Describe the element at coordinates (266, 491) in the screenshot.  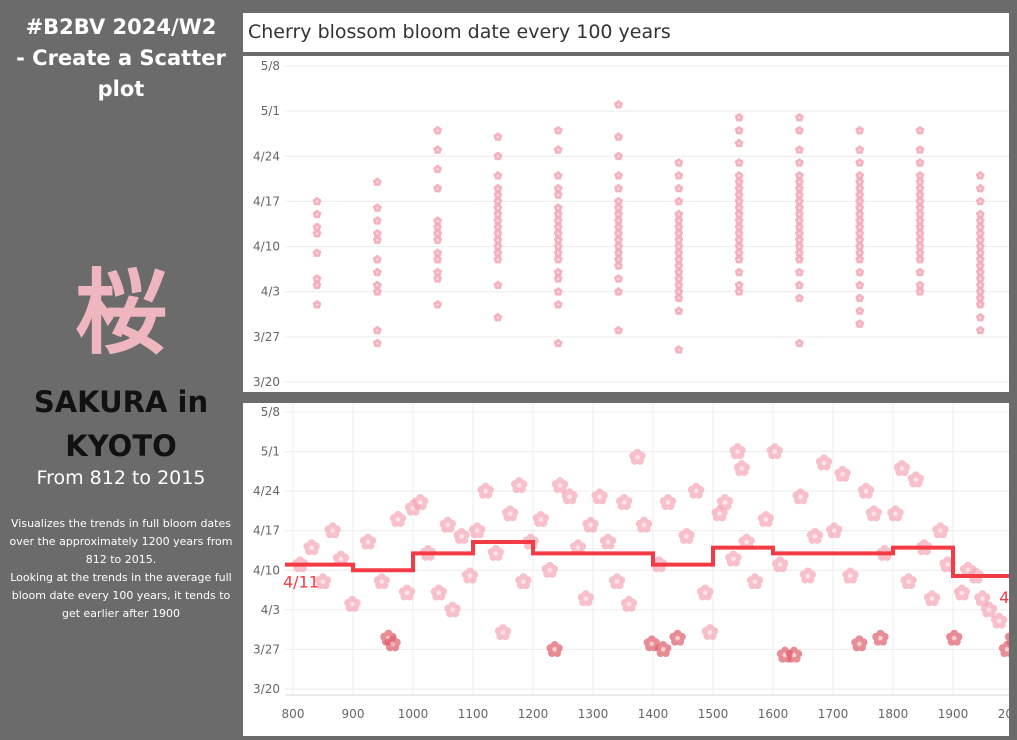
I see `y-tick-label: 4/24` at that location.